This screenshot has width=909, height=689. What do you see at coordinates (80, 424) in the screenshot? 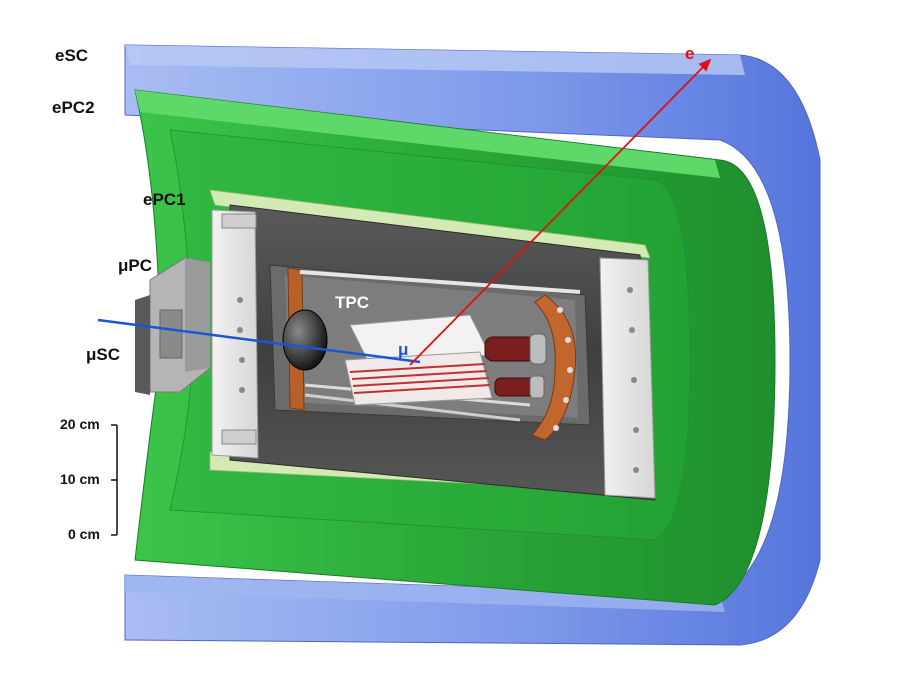
I see `scale-tick-20cm: 20 cm` at bounding box center [80, 424].